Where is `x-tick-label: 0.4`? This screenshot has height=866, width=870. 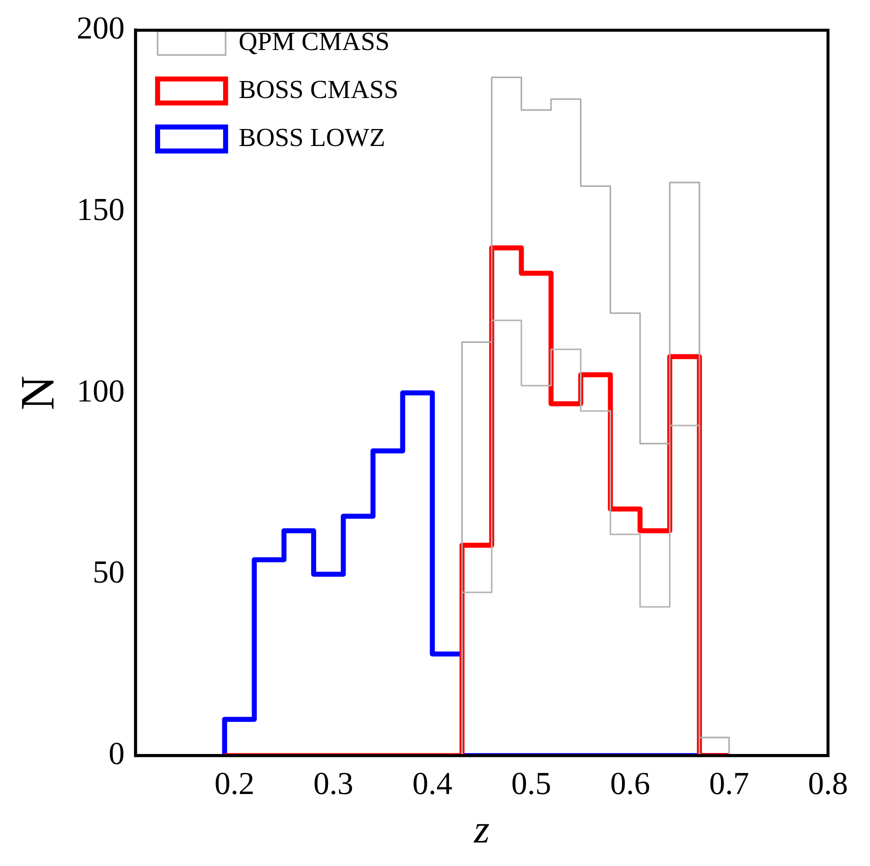 x-tick-label: 0.4 is located at coordinates (432, 783).